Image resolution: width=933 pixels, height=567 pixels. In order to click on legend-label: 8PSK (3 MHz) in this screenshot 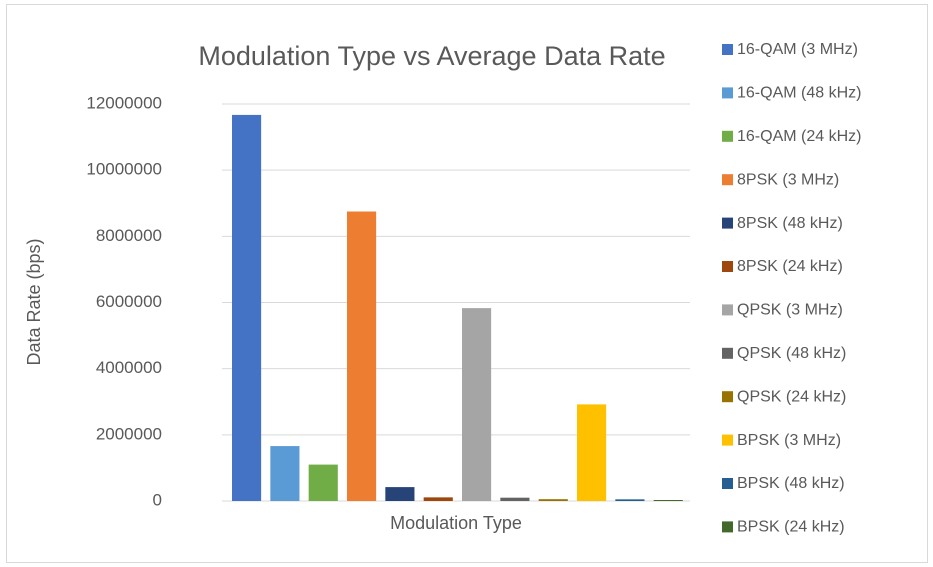, I will do `click(788, 179)`.